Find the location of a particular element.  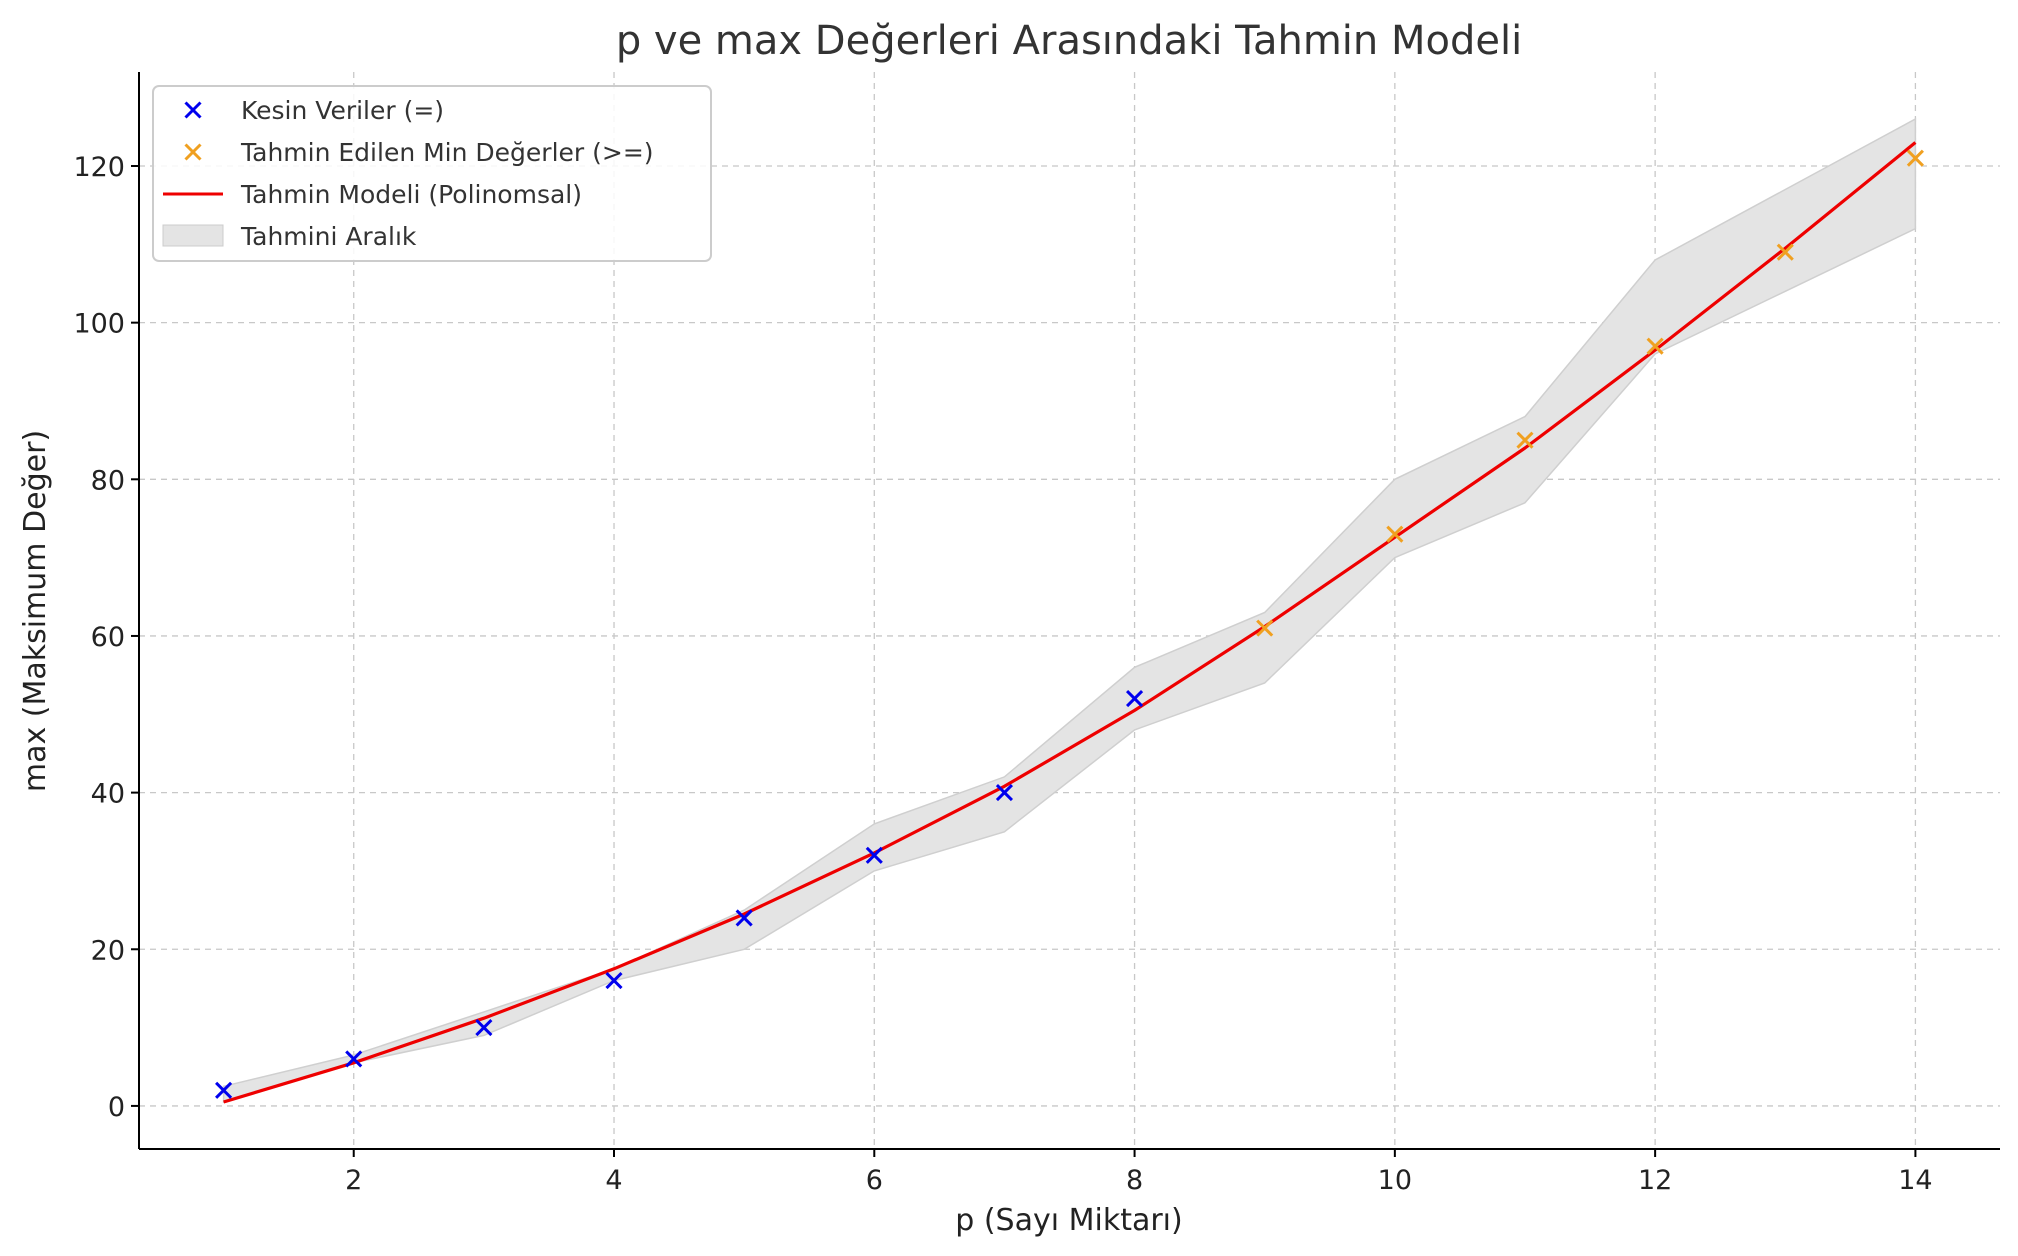

legend-marker-estimated-min is located at coordinates (193, 152).